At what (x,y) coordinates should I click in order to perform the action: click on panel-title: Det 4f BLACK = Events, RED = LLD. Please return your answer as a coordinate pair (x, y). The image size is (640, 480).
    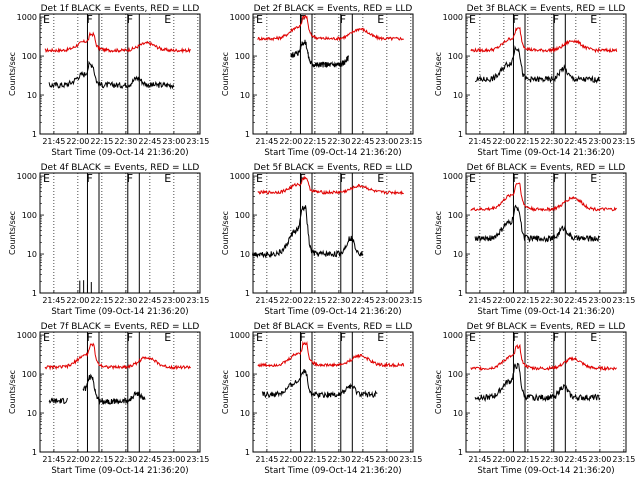
    Looking at the image, I should click on (120, 168).